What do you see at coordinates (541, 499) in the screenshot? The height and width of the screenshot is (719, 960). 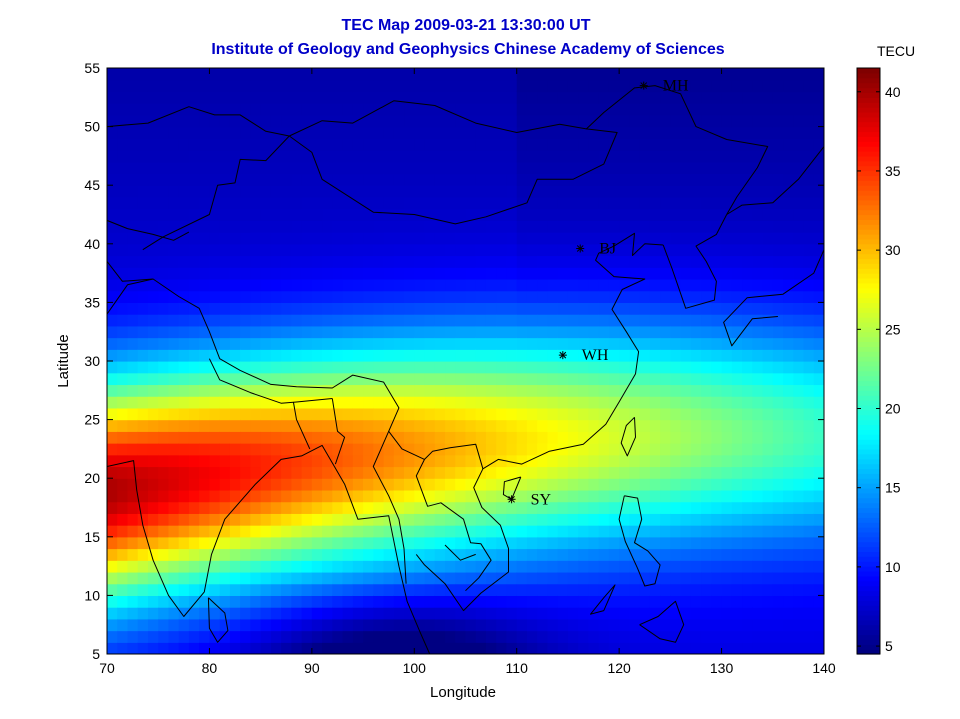 I see `station-label-sy: SY` at bounding box center [541, 499].